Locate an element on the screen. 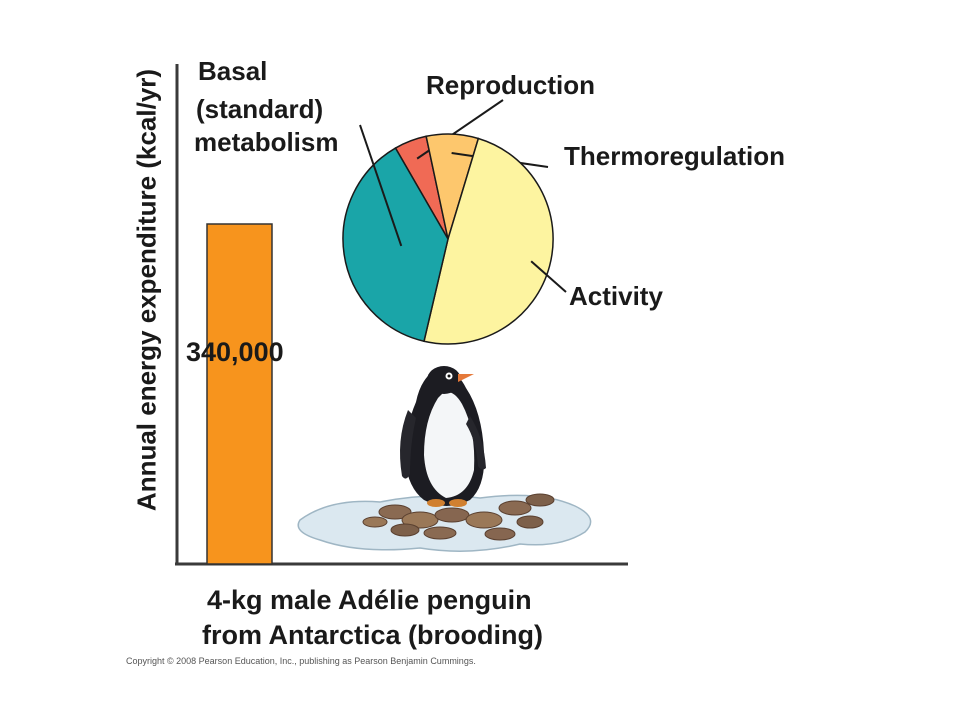 The image size is (960, 720). leader-line-activity is located at coordinates (548, 276).